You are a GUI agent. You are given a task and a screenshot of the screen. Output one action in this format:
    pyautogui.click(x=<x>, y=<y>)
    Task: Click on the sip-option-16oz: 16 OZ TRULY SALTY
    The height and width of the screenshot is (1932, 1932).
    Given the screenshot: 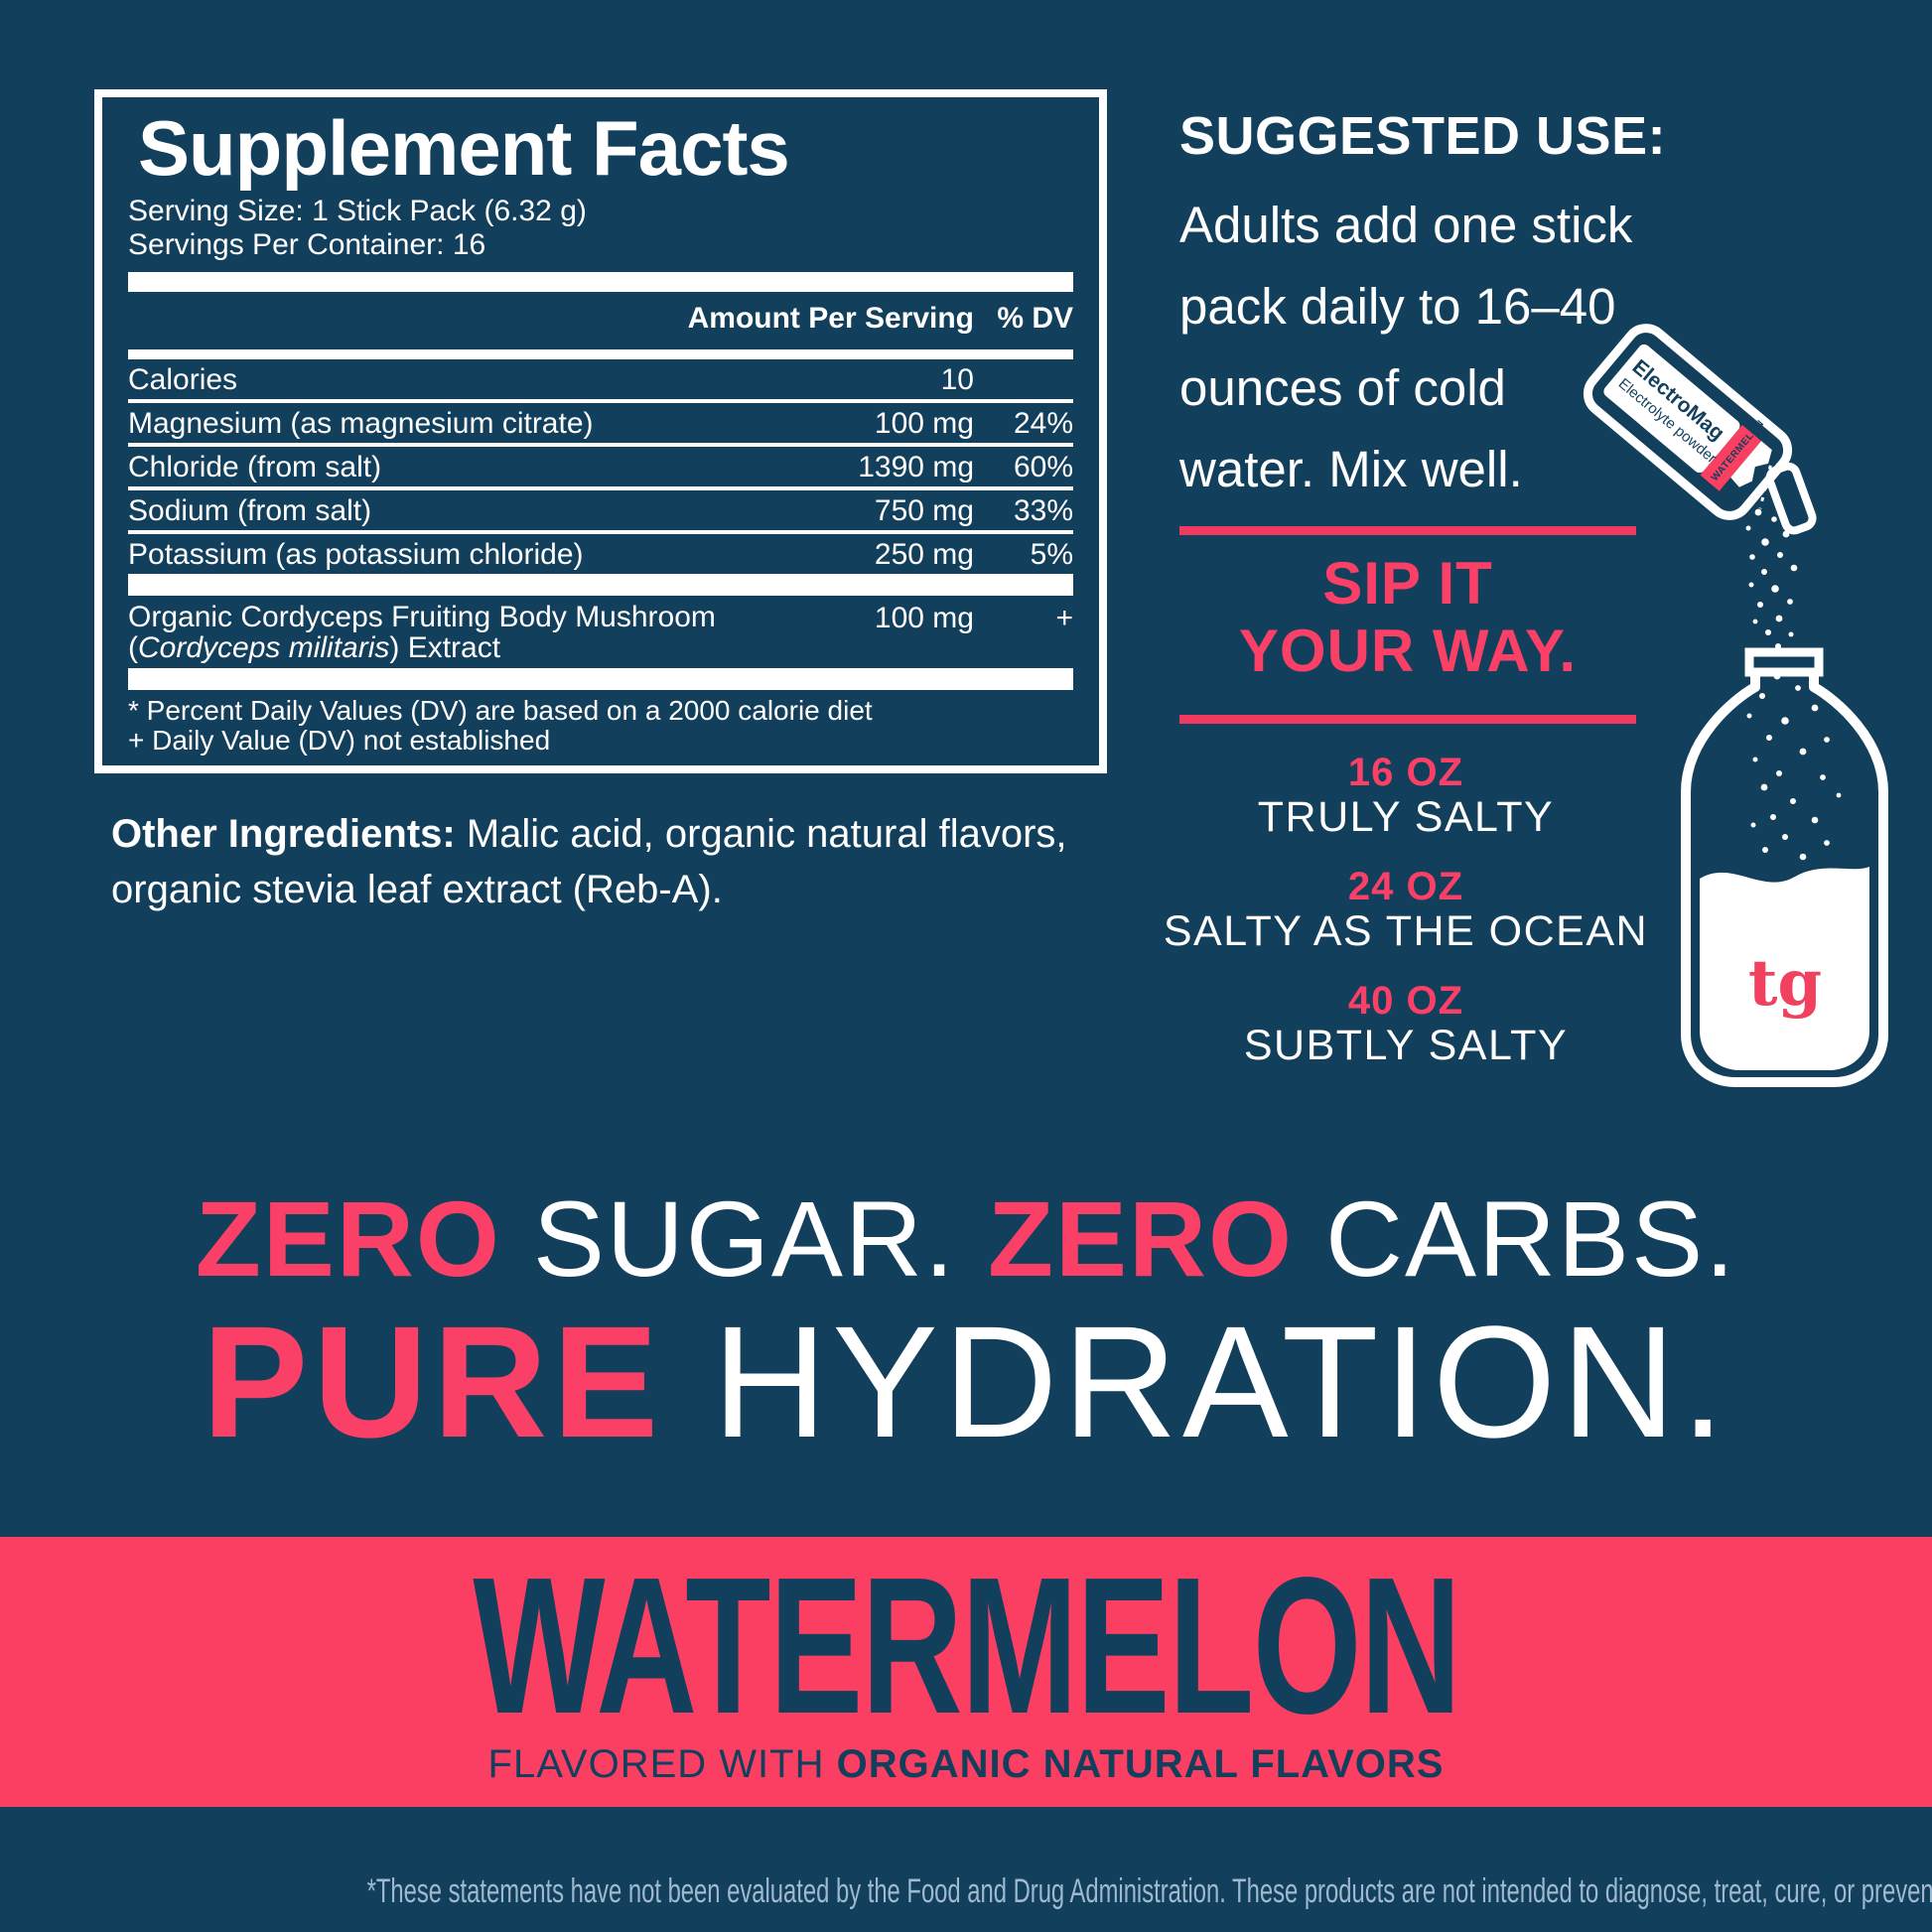 What is the action you would take?
    pyautogui.click(x=1406, y=796)
    